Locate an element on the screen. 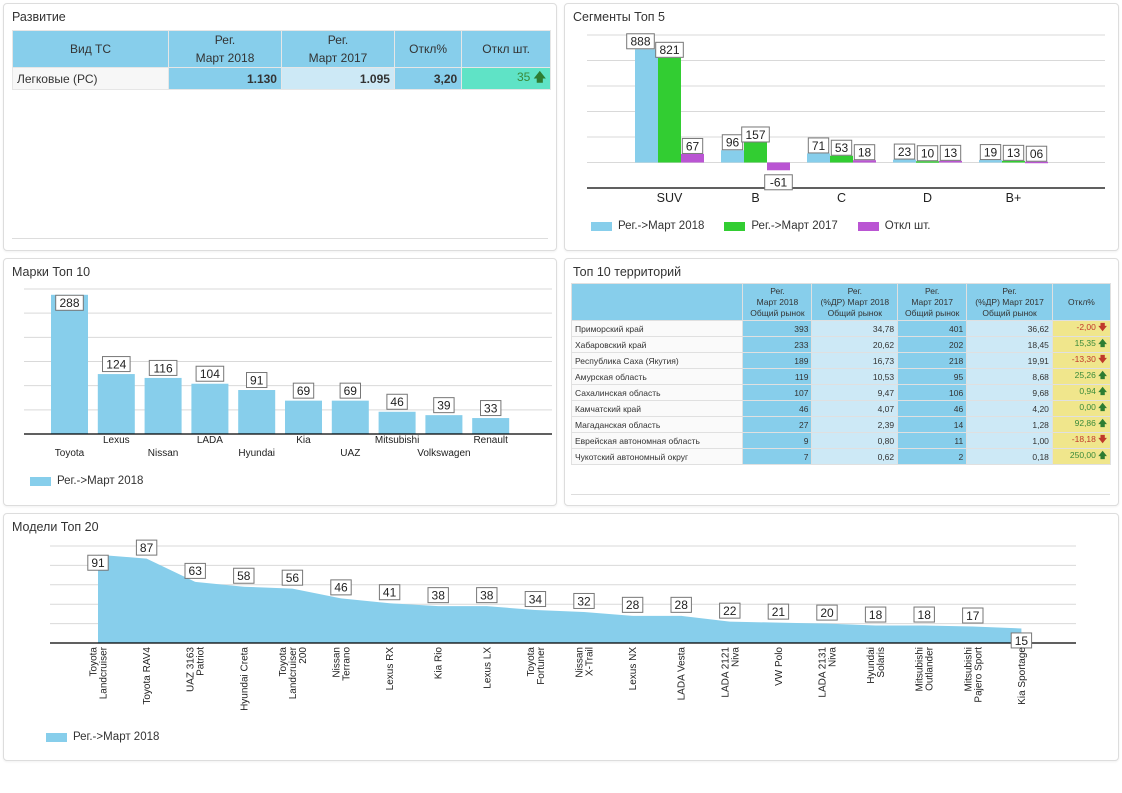 The width and height of the screenshot is (1122, 793). data-label: 116 is located at coordinates (163, 367).